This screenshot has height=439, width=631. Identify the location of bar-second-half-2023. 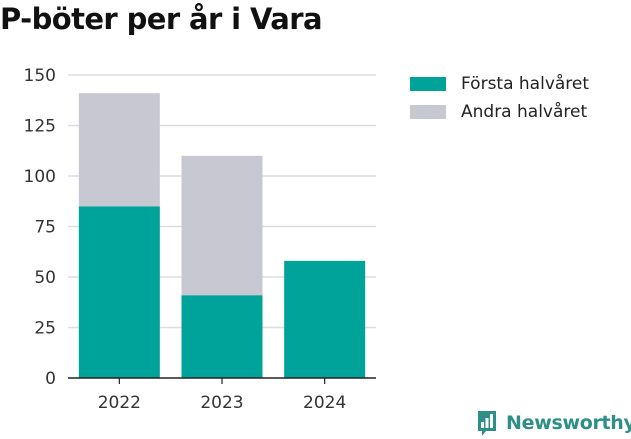
(222, 225).